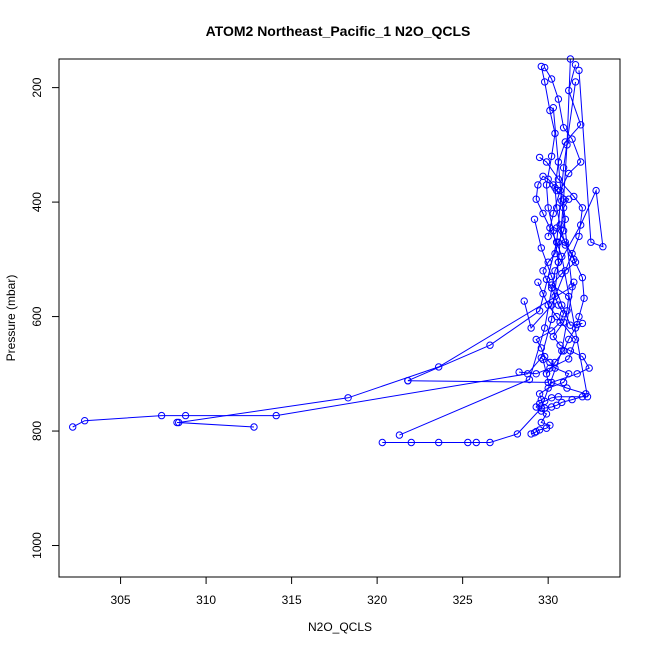 This screenshot has width=650, height=650. What do you see at coordinates (121, 600) in the screenshot?
I see `x-tick-label: 305` at bounding box center [121, 600].